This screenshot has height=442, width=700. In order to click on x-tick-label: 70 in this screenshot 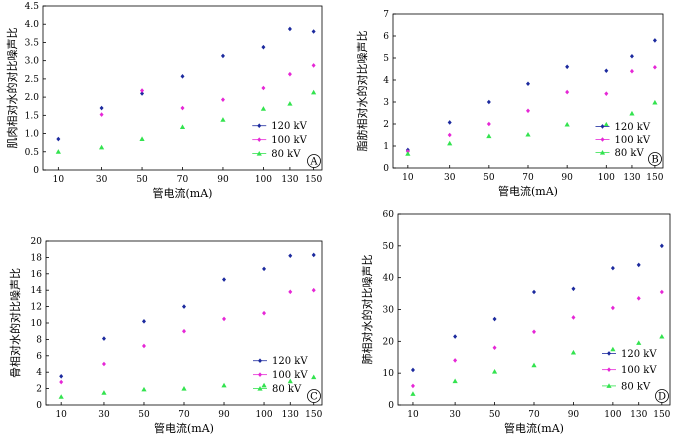, I will do `click(534, 415)`.